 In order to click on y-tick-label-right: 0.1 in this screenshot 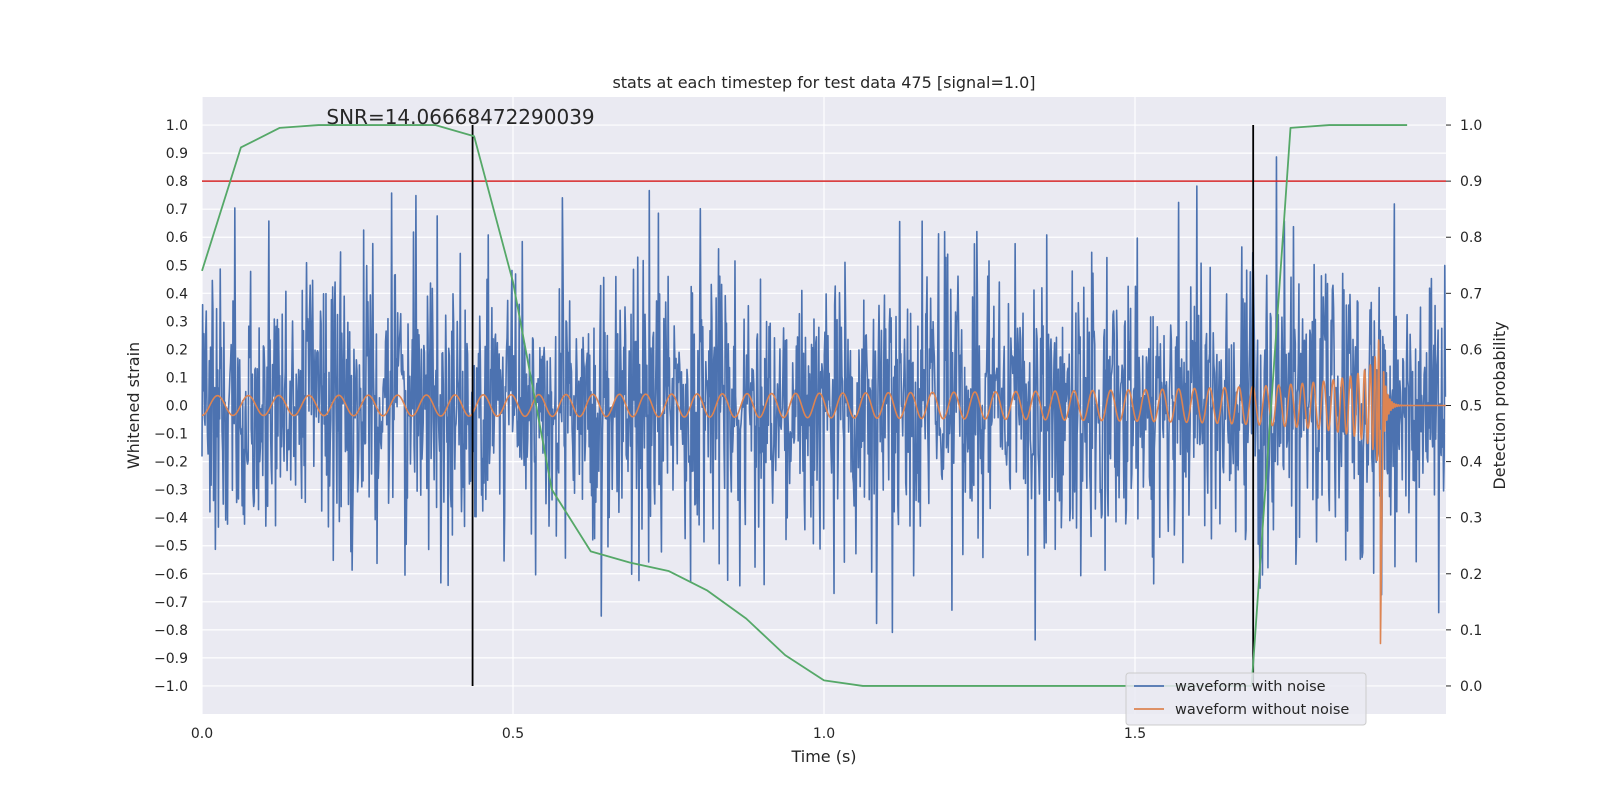, I will do `click(1471, 631)`.